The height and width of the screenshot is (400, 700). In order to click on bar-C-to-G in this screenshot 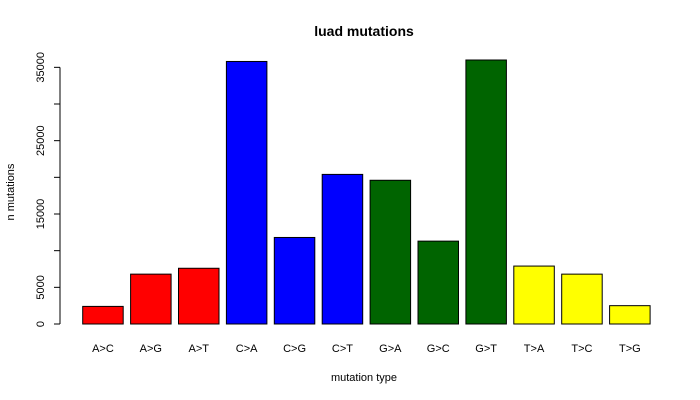, I will do `click(294, 280)`.